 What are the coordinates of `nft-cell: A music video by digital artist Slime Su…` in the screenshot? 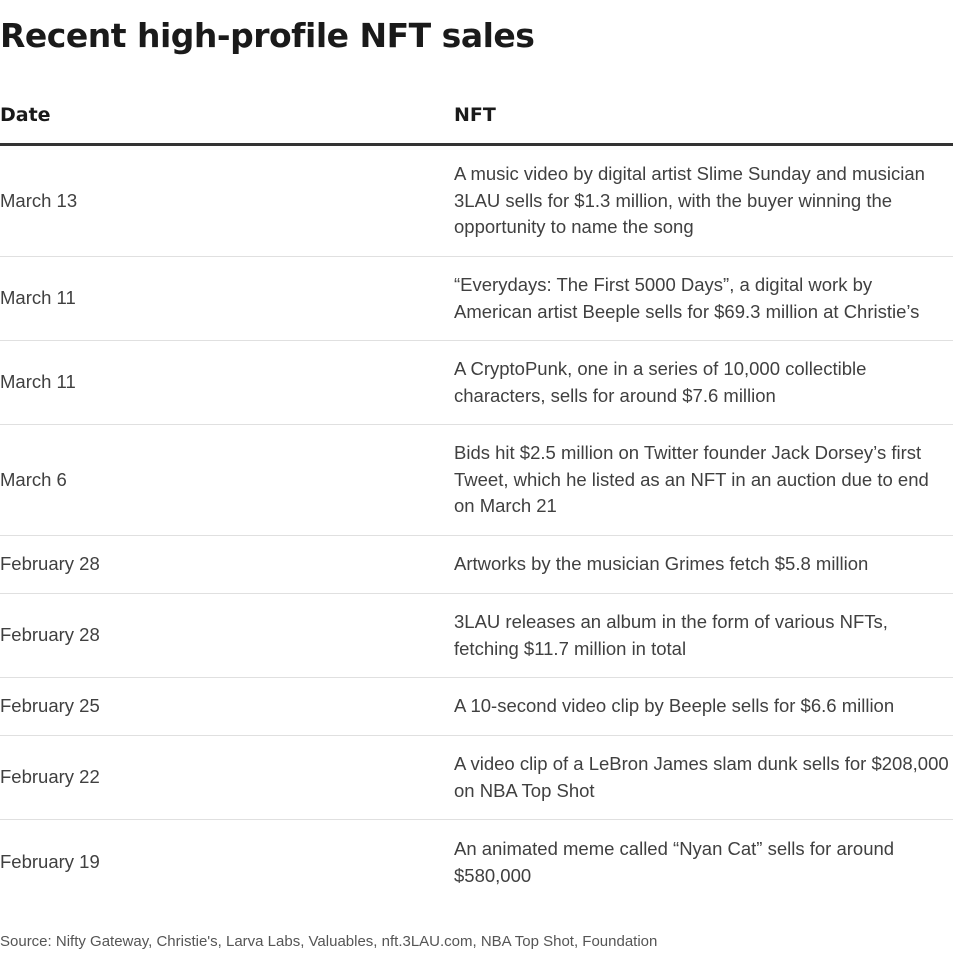 It's located at (689, 200).